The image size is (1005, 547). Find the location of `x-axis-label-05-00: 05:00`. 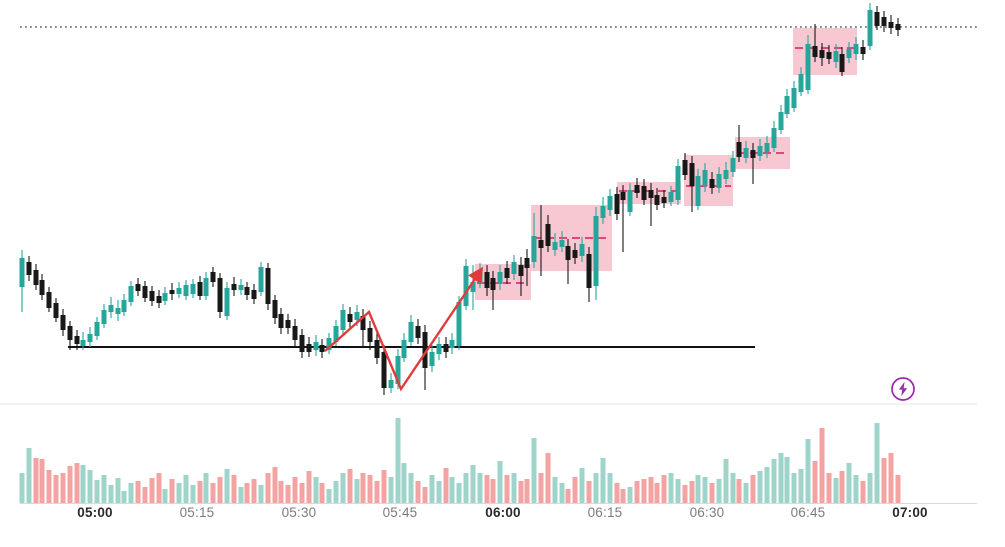

x-axis-label-05-00: 05:00 is located at coordinates (95, 512).